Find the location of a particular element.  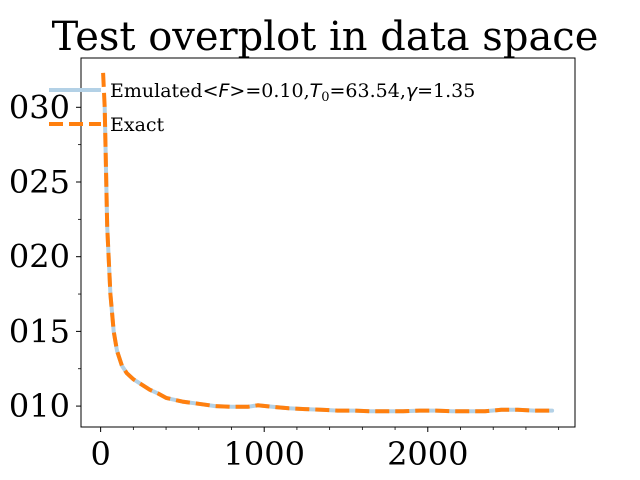

legend-label-emulated: Emulated<F>=0.10,T0=63.54,γ=1.35 is located at coordinates (292, 92).